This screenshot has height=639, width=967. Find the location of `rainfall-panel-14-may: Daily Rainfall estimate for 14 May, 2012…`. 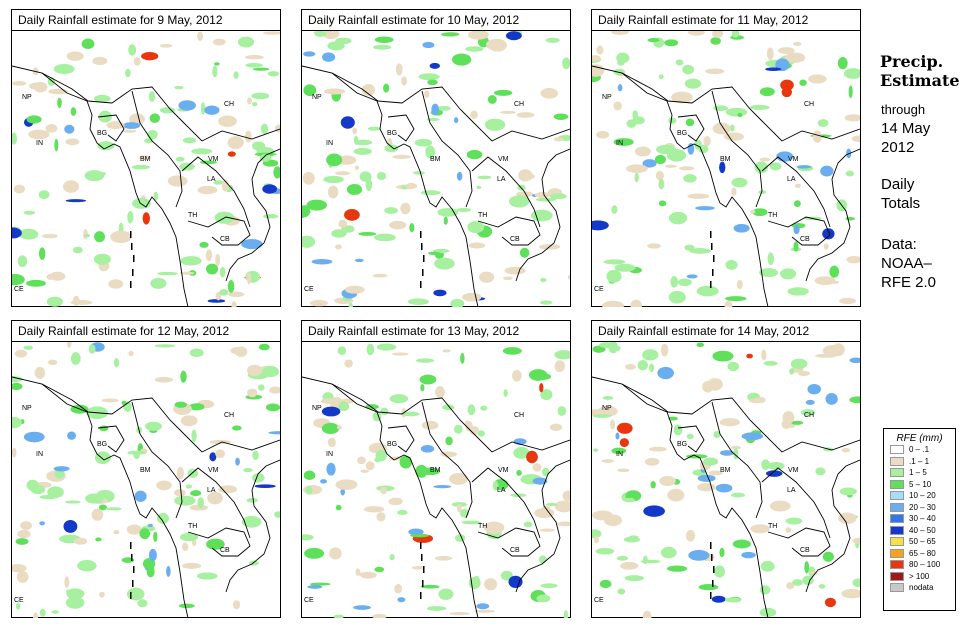

rainfall-panel-14-may: Daily Rainfall estimate for 14 May, 2012… is located at coordinates (726, 469).